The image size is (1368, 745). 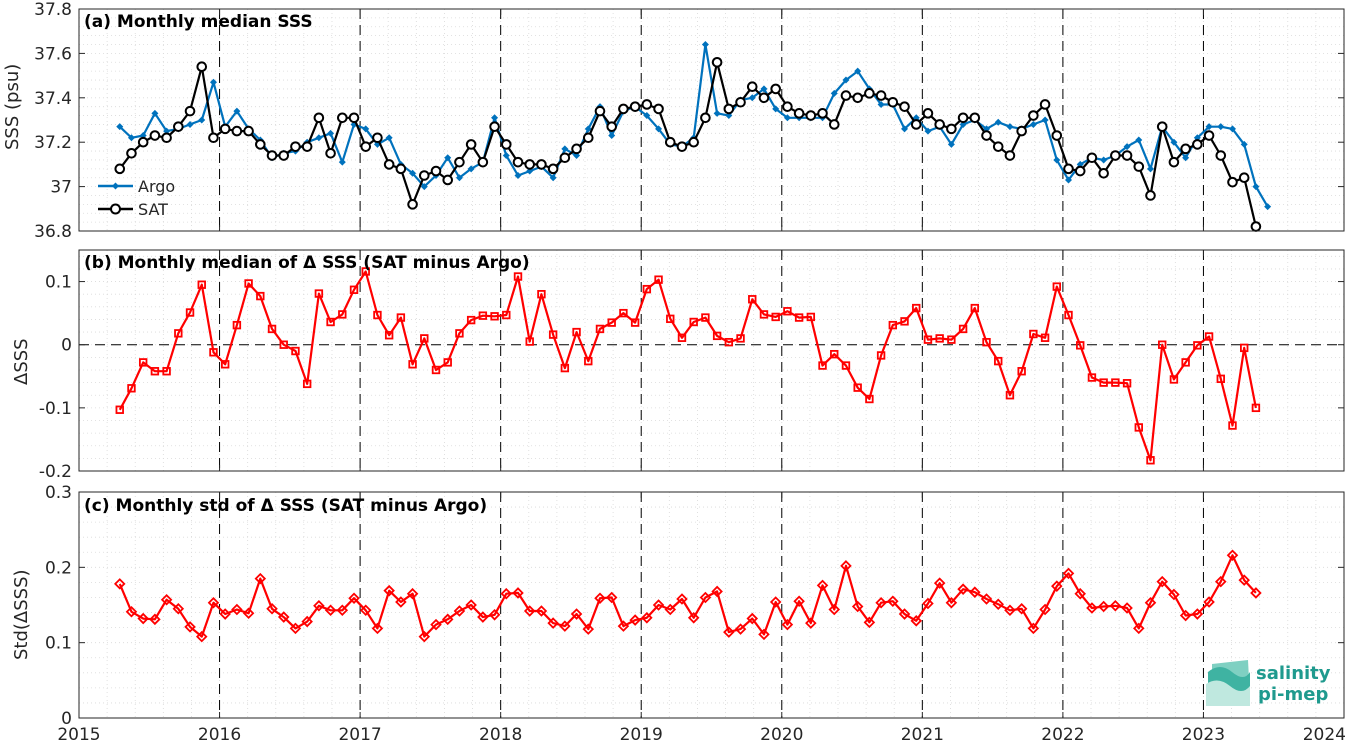 I want to click on legend-sat-label: SAT, so click(x=153, y=209).